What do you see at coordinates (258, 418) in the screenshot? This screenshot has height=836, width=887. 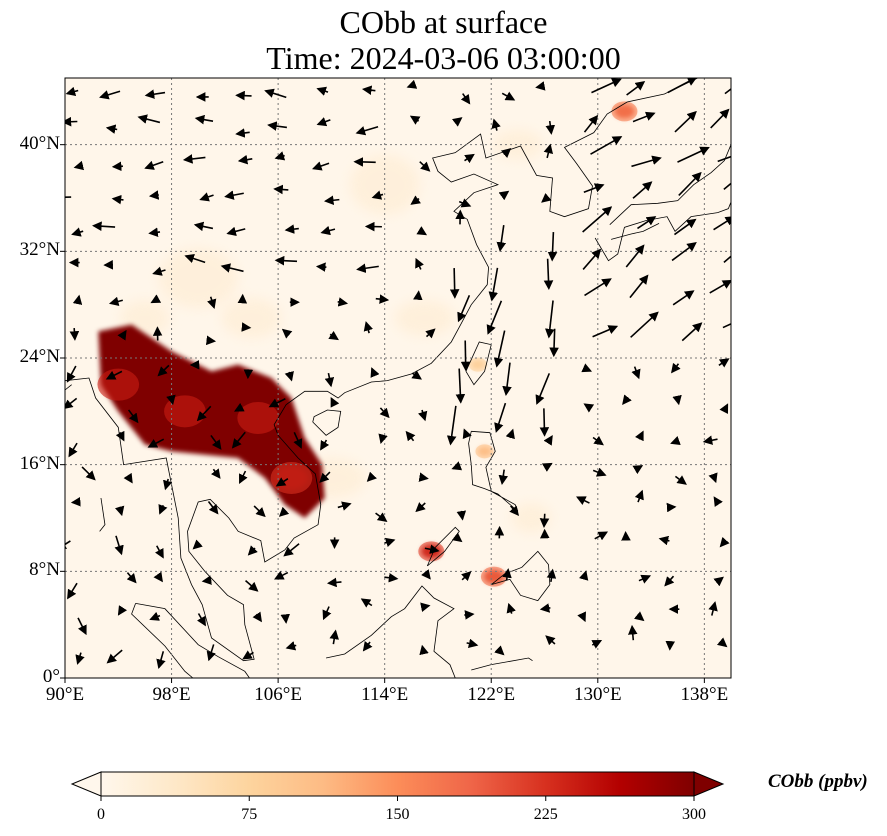 I see `co-halo` at bounding box center [258, 418].